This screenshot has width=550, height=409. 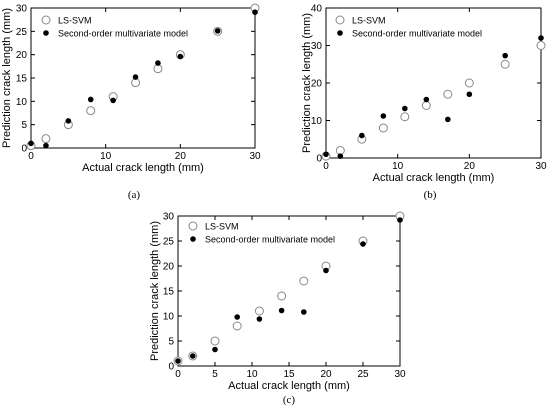 What do you see at coordinates (289, 374) in the screenshot?
I see `x-tick-label: 15` at bounding box center [289, 374].